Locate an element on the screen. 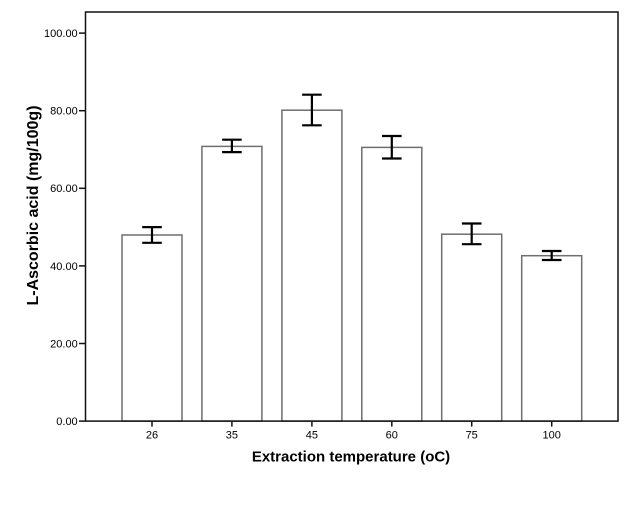 This screenshot has width=631, height=506. svg-text: 0.00 is located at coordinates (66, 422).